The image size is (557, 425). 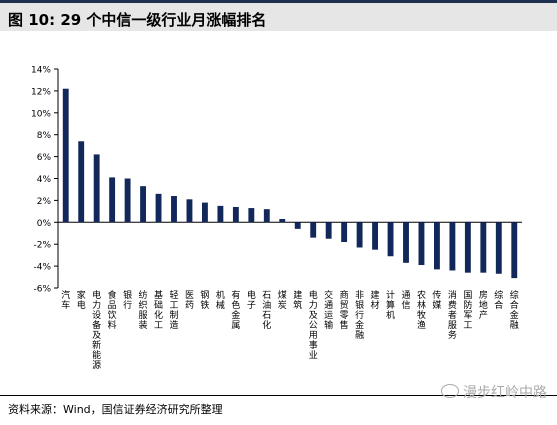 What do you see at coordinates (81, 300) in the screenshot?
I see `x-tick-label: 家电` at bounding box center [81, 300].